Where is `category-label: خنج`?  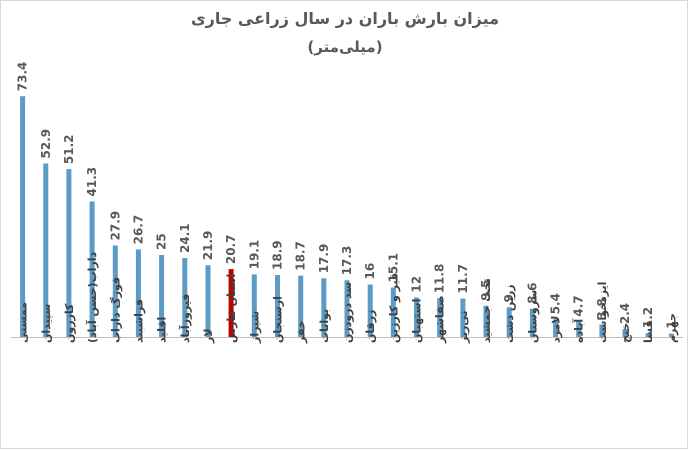 category-label: خنج is located at coordinates (625, 333).